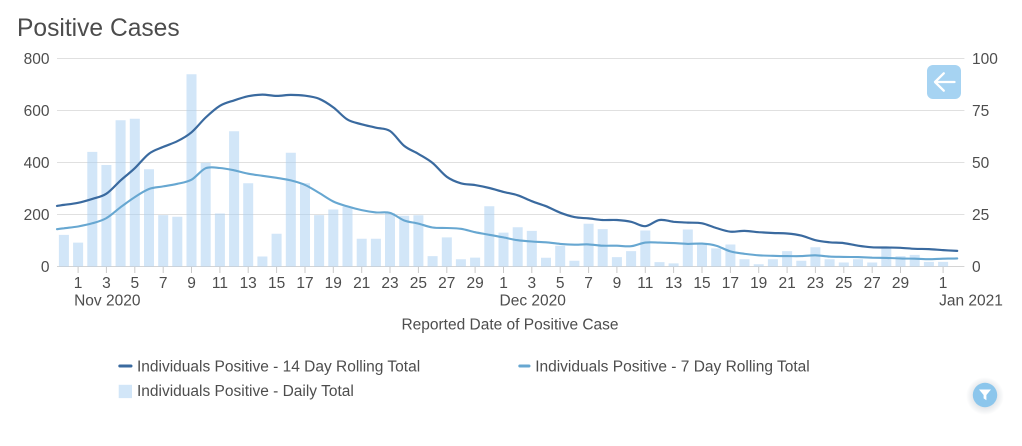 The image size is (1022, 446). What do you see at coordinates (509, 325) in the screenshot?
I see `svg-text: Reported Date of Positive Case` at bounding box center [509, 325].